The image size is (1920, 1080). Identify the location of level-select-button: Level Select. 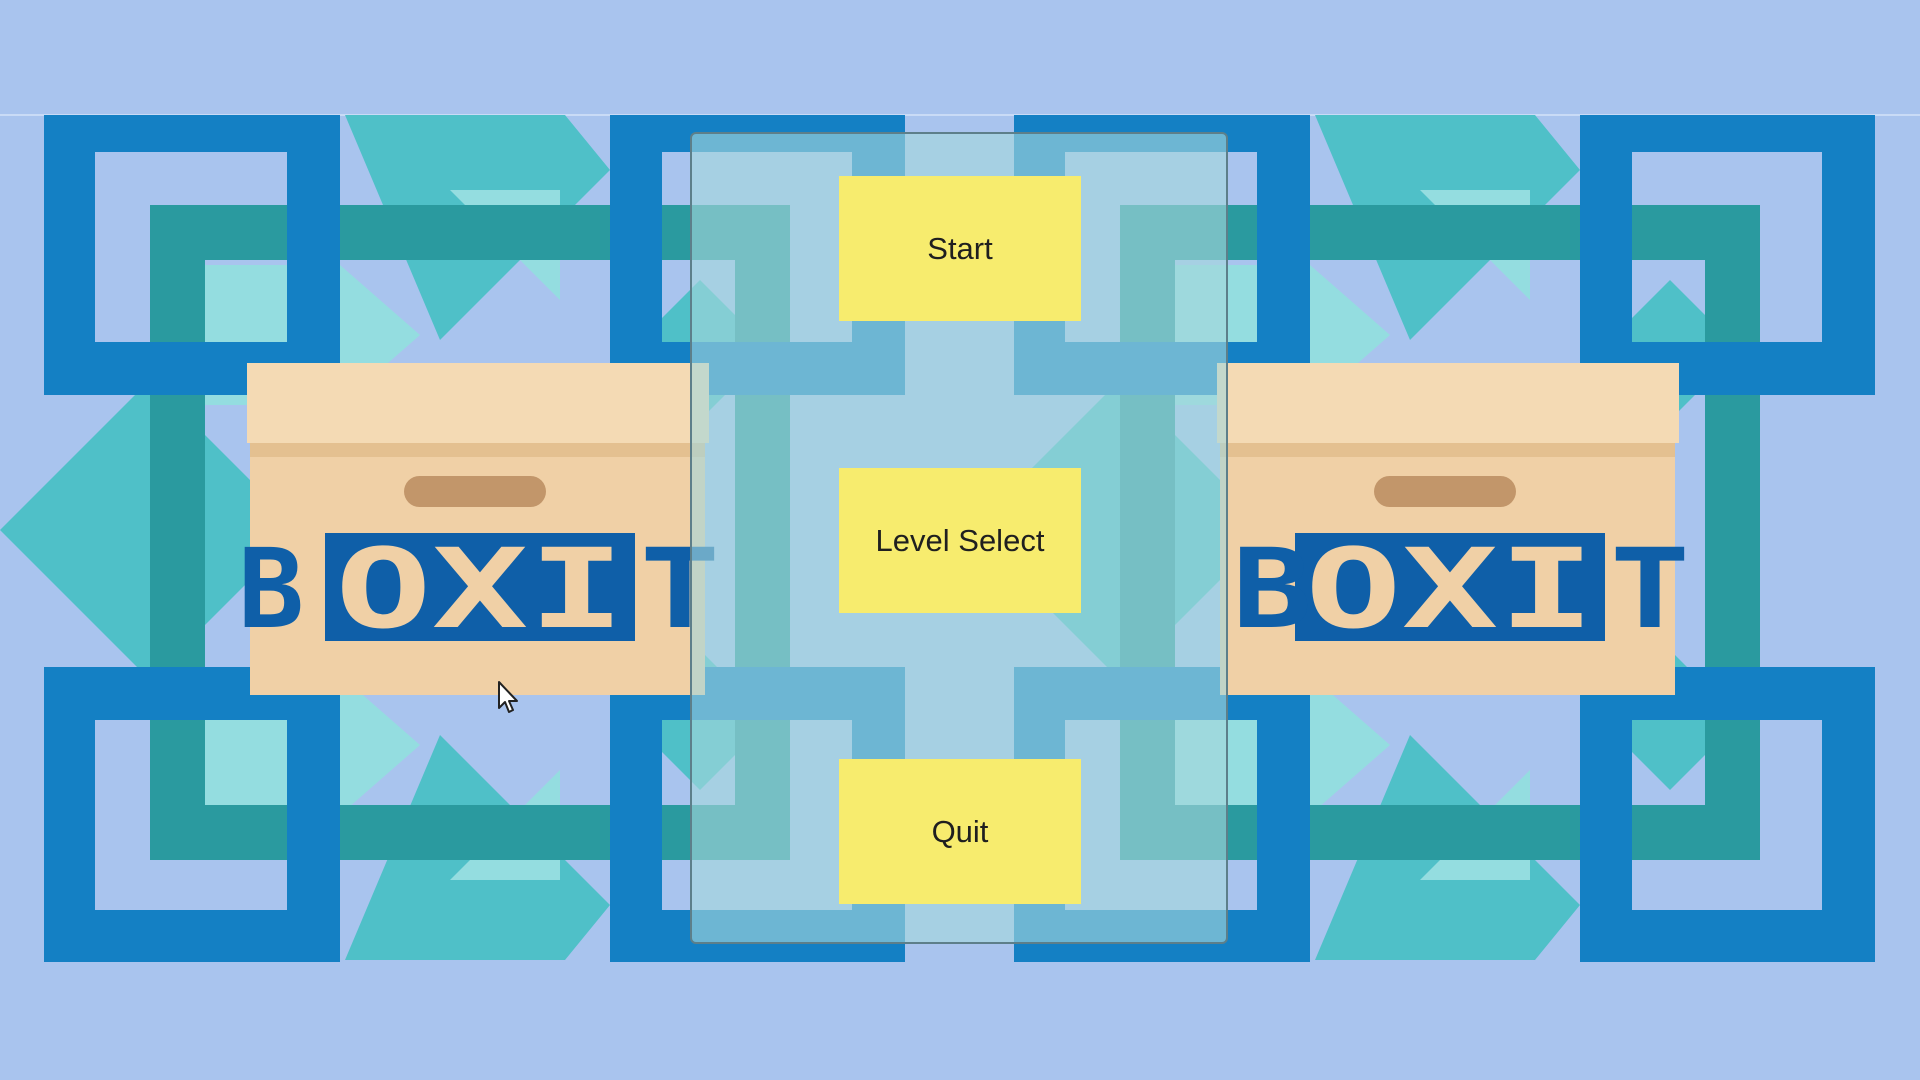
(960, 540).